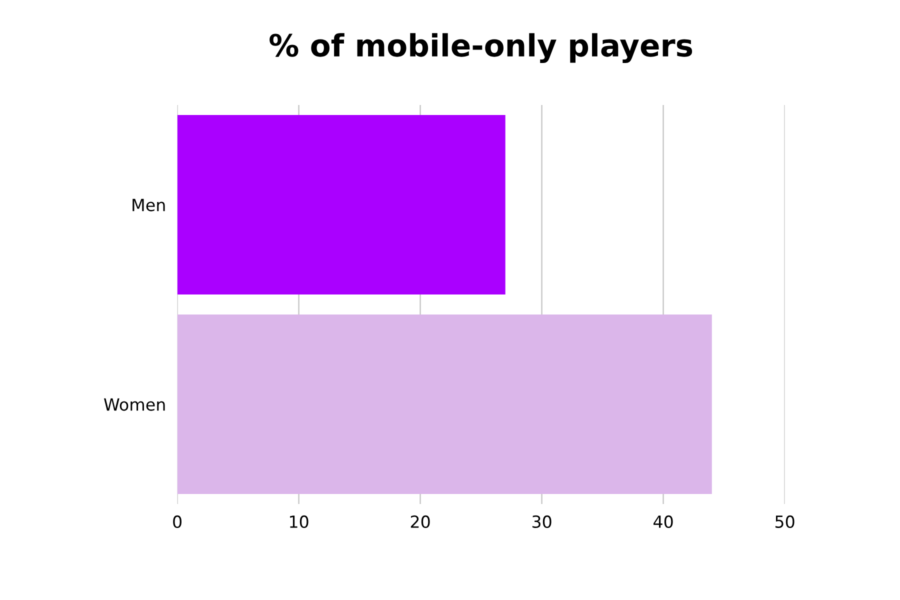 This screenshot has width=900, height=600. What do you see at coordinates (542, 521) in the screenshot?
I see `x-tick-label: 30` at bounding box center [542, 521].